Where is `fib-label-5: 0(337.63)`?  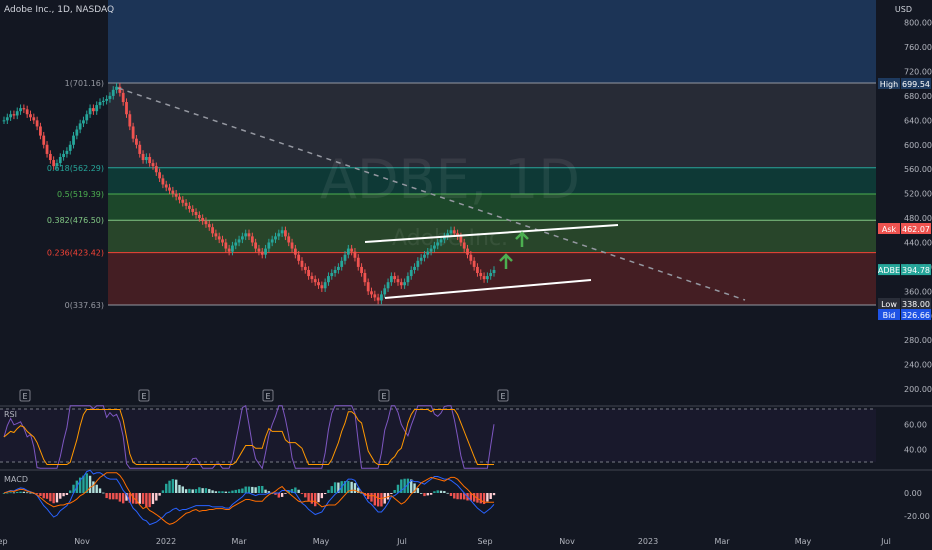 fib-label-5: 0(337.63) is located at coordinates (84, 305).